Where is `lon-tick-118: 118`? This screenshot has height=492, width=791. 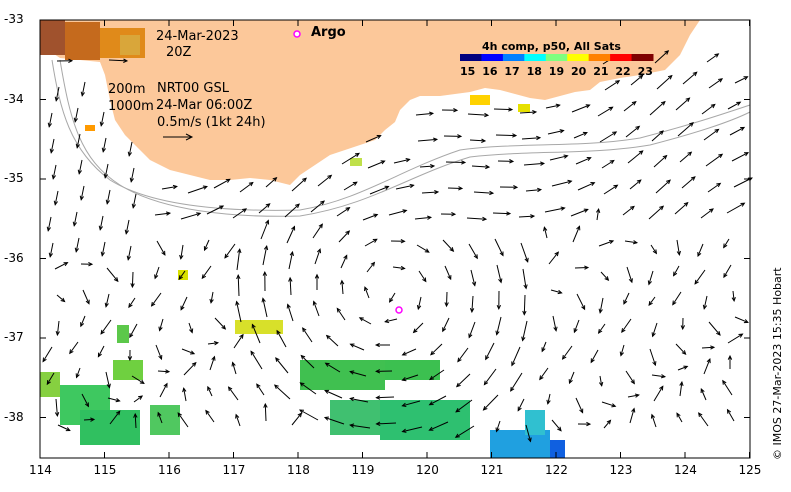 lon-tick-118: 118 is located at coordinates (298, 470).